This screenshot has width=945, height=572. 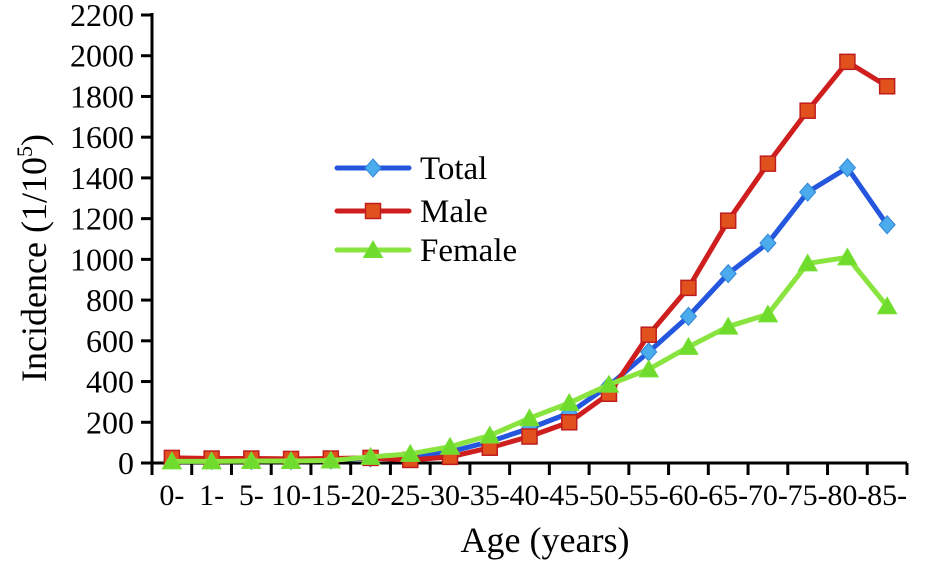 What do you see at coordinates (371, 495) in the screenshot?
I see `x-tick-label: 20-` at bounding box center [371, 495].